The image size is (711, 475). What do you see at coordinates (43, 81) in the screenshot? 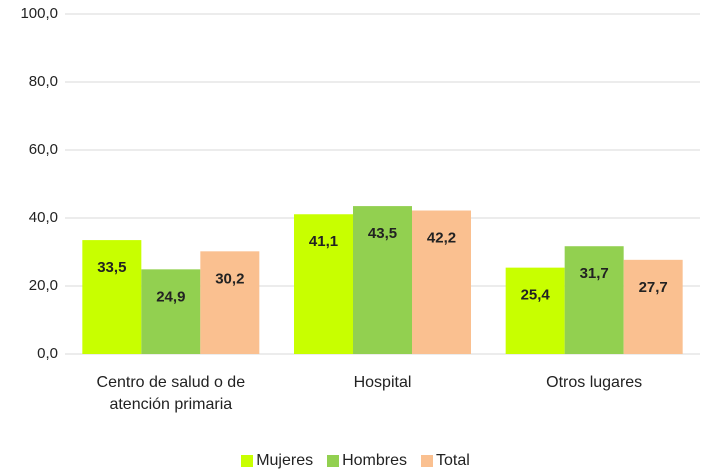
I see `y-tick-label: 80,0` at bounding box center [43, 81].